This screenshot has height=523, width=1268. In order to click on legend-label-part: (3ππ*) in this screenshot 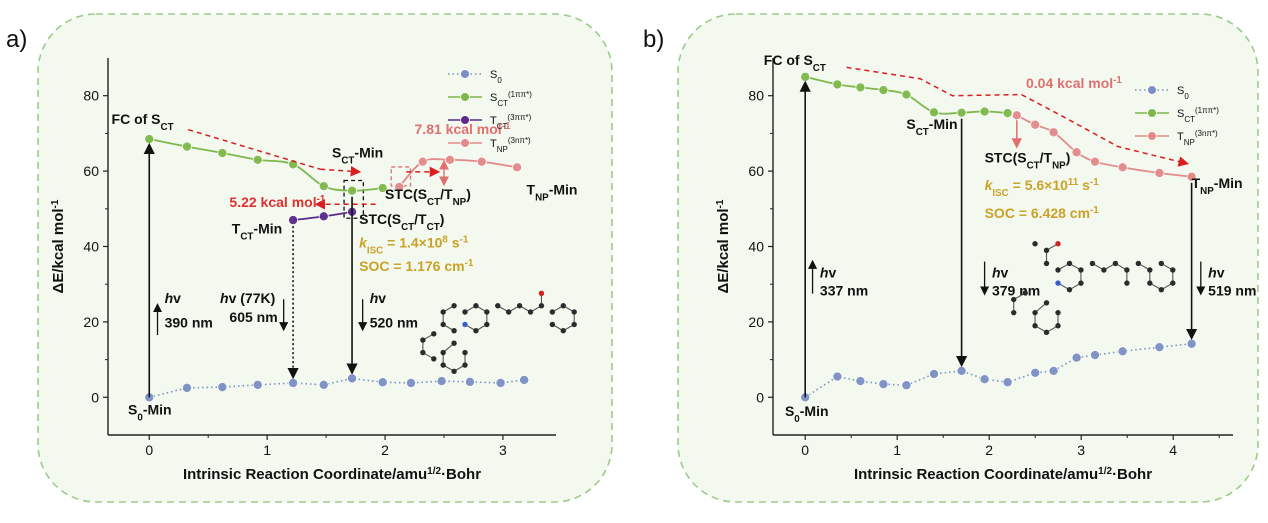, I will do `click(519, 117)`.